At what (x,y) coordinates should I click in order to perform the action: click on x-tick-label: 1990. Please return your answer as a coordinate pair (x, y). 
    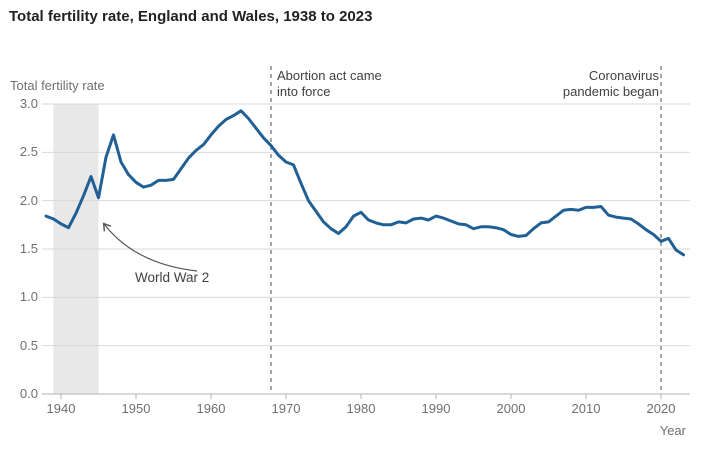
    Looking at the image, I should click on (436, 408).